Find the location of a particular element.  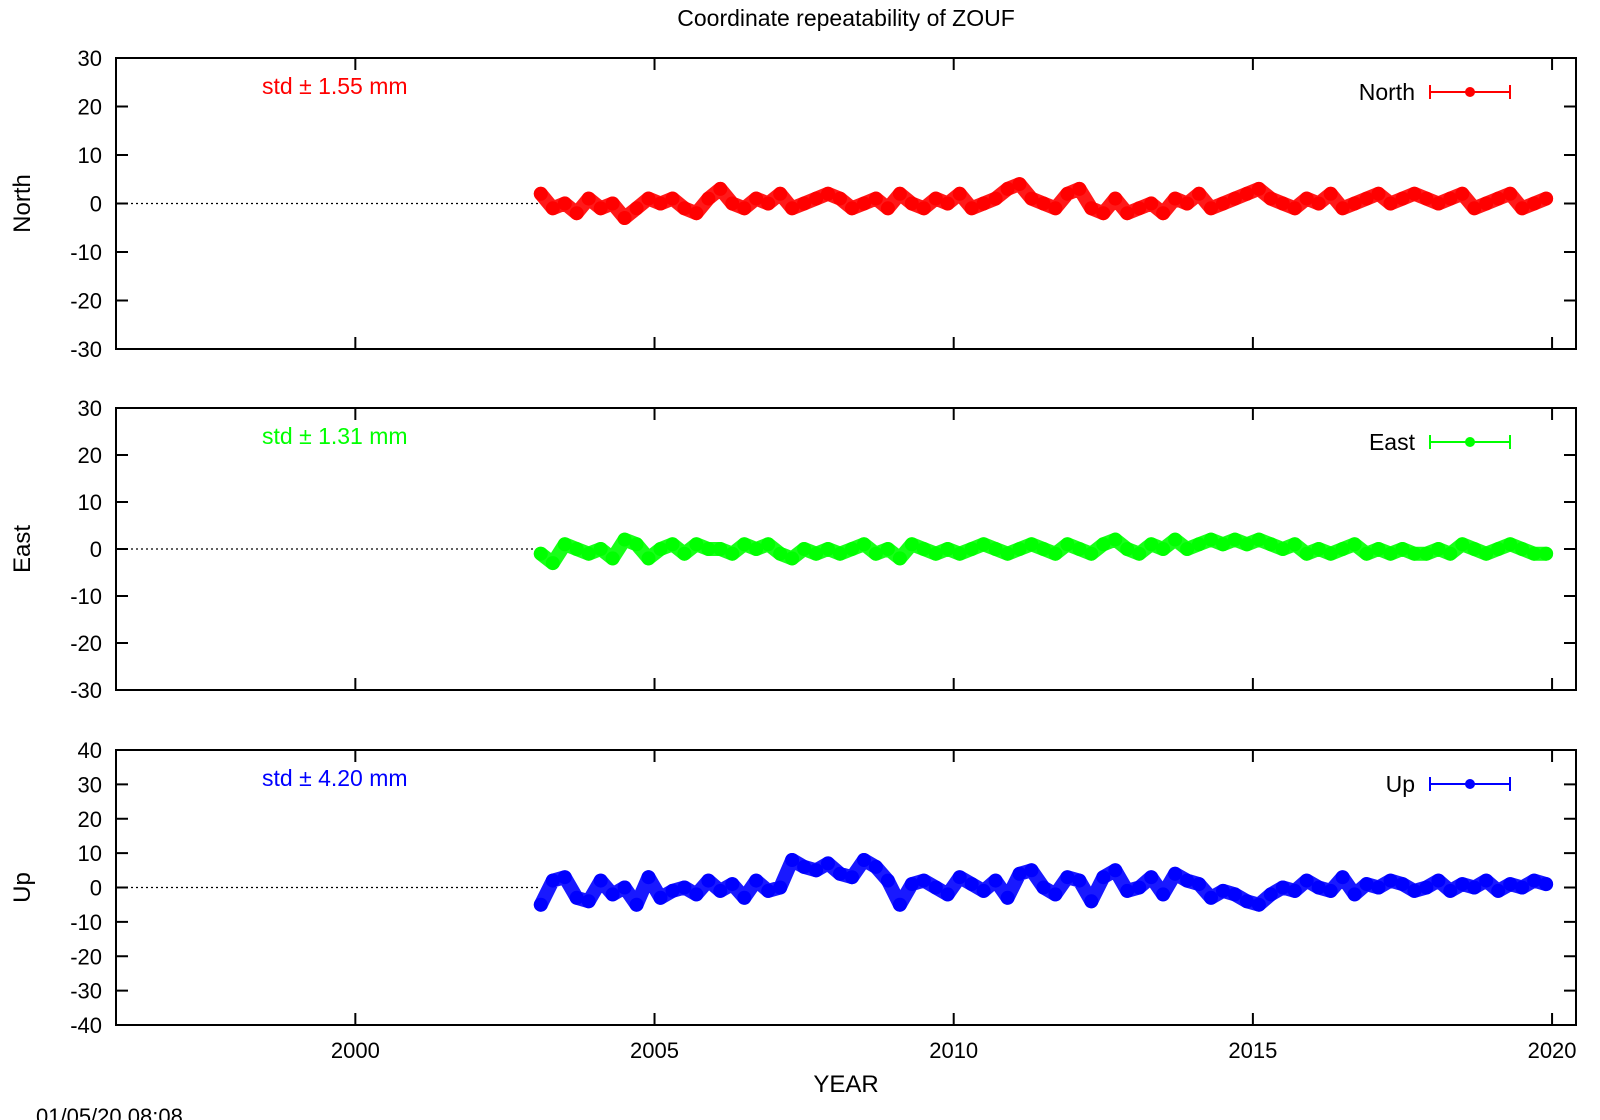

y-tick-label: 20 is located at coordinates (90, 455).